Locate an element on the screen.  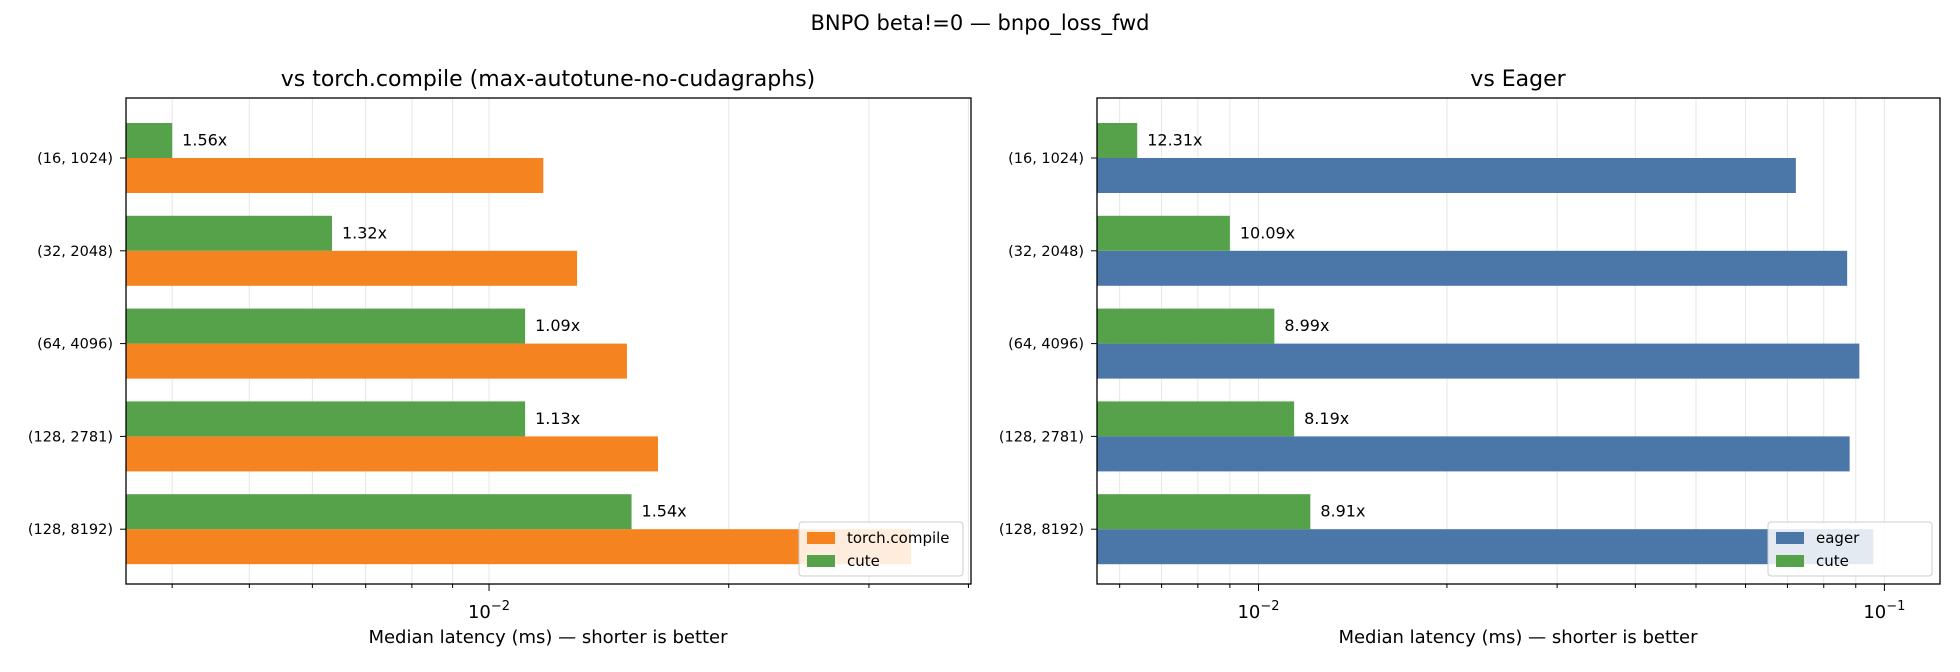
figure-title: BNPO beta!=0 — bnpo_loss_fwd is located at coordinates (980, 23).